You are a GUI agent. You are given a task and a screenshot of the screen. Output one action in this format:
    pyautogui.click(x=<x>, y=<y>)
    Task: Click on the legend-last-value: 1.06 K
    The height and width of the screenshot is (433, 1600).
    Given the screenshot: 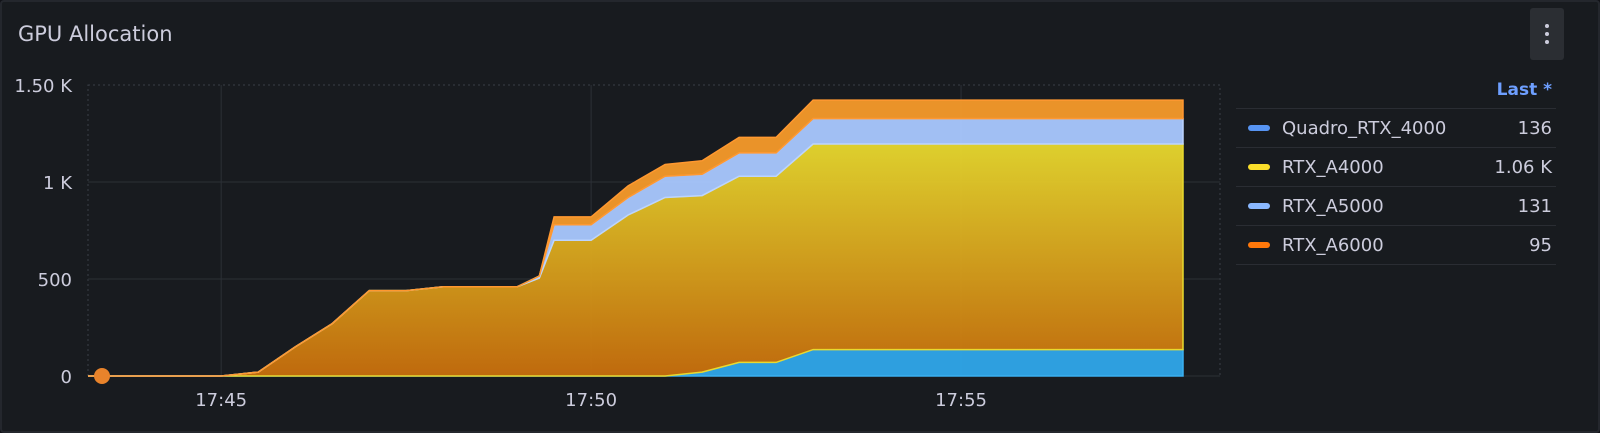 What is the action you would take?
    pyautogui.click(x=1523, y=167)
    